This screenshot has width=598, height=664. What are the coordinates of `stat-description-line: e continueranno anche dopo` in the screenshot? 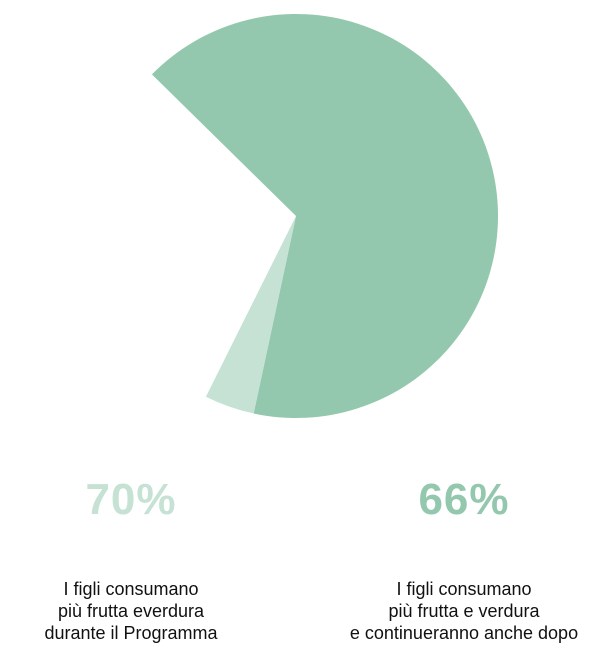 It's located at (464, 633).